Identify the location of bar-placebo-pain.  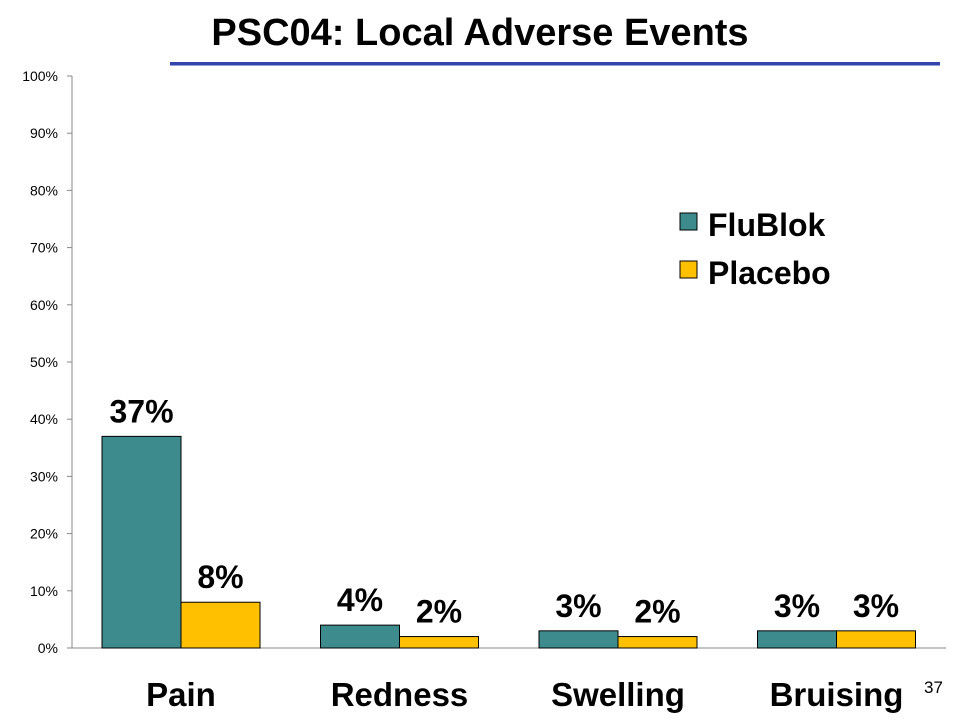
(220, 625).